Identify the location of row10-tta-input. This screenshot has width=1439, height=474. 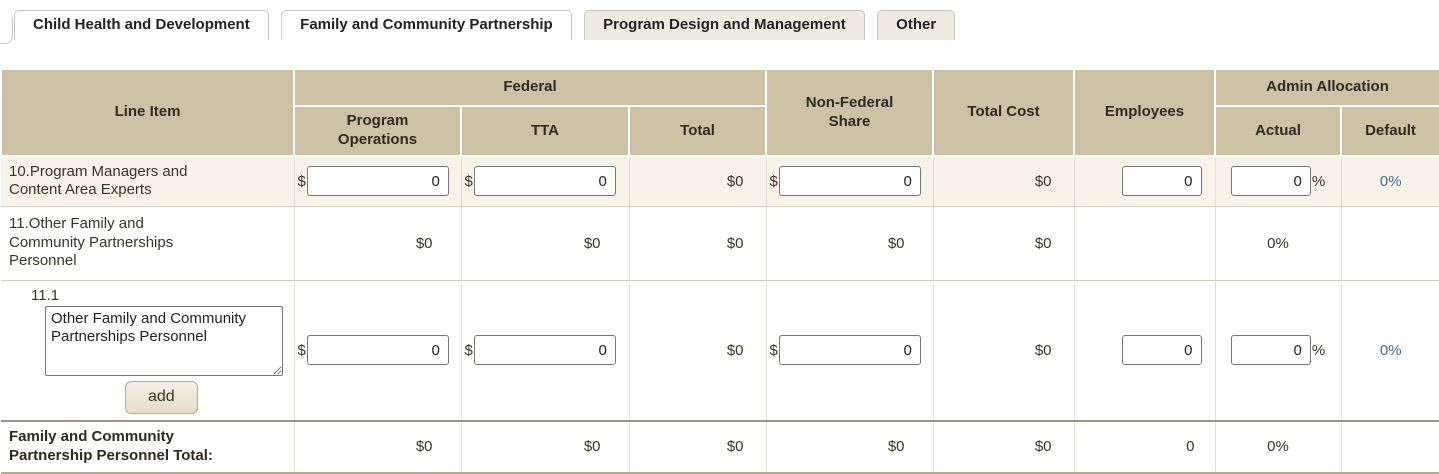
(544, 181).